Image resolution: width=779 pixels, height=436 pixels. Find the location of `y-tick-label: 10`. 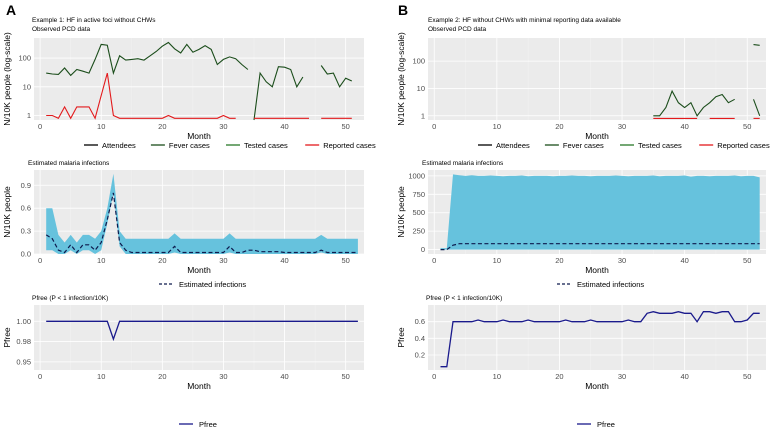

y-tick-label: 10 is located at coordinates (421, 88).